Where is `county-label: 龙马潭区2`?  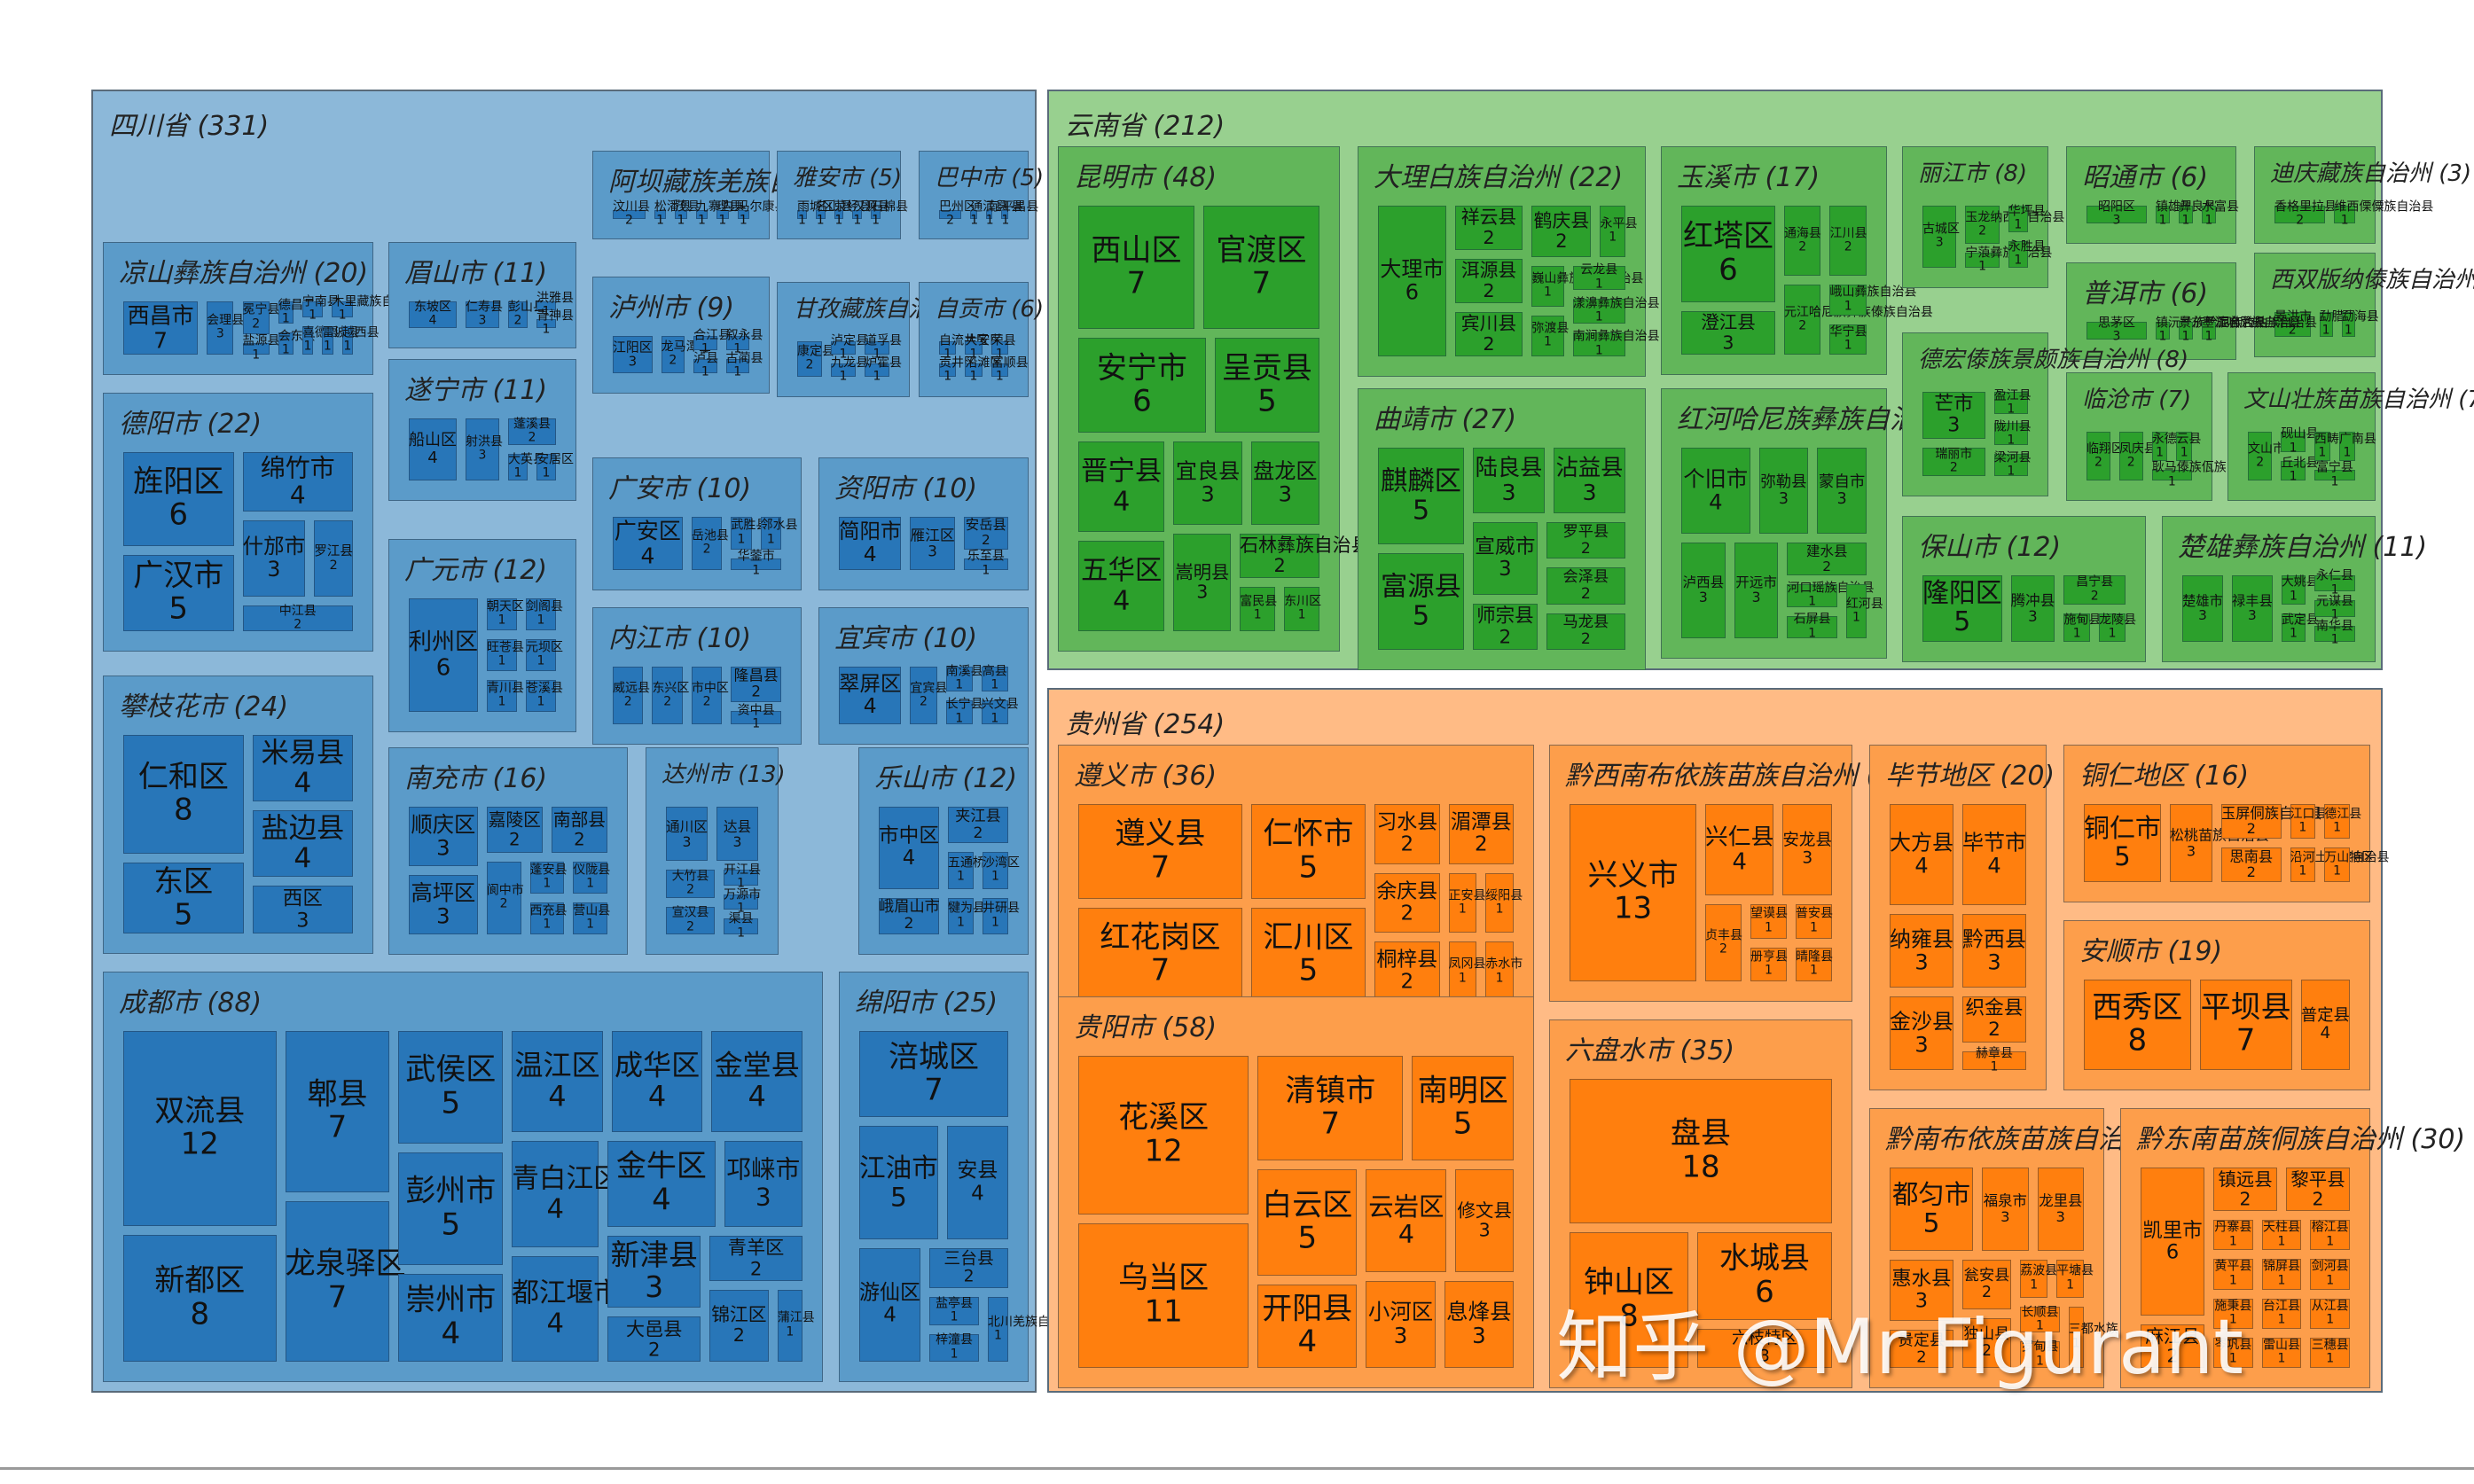 county-label: 龙马潭区2 is located at coordinates (686, 354).